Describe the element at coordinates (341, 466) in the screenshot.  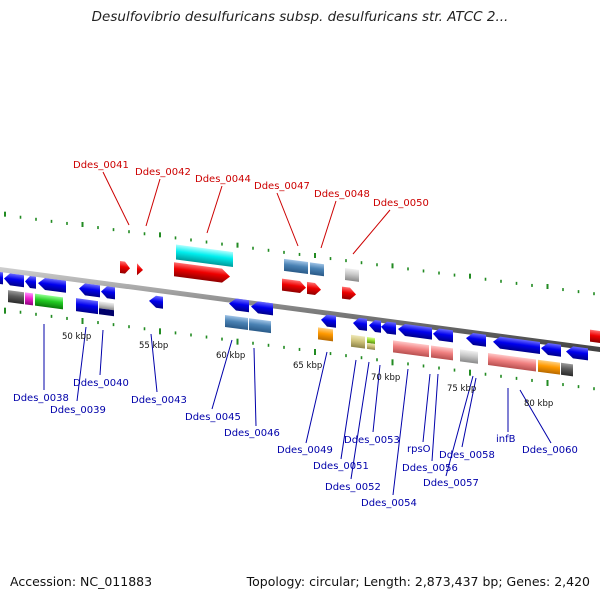
I see `gene-label-ddes-0051: Ddes_0051` at that location.